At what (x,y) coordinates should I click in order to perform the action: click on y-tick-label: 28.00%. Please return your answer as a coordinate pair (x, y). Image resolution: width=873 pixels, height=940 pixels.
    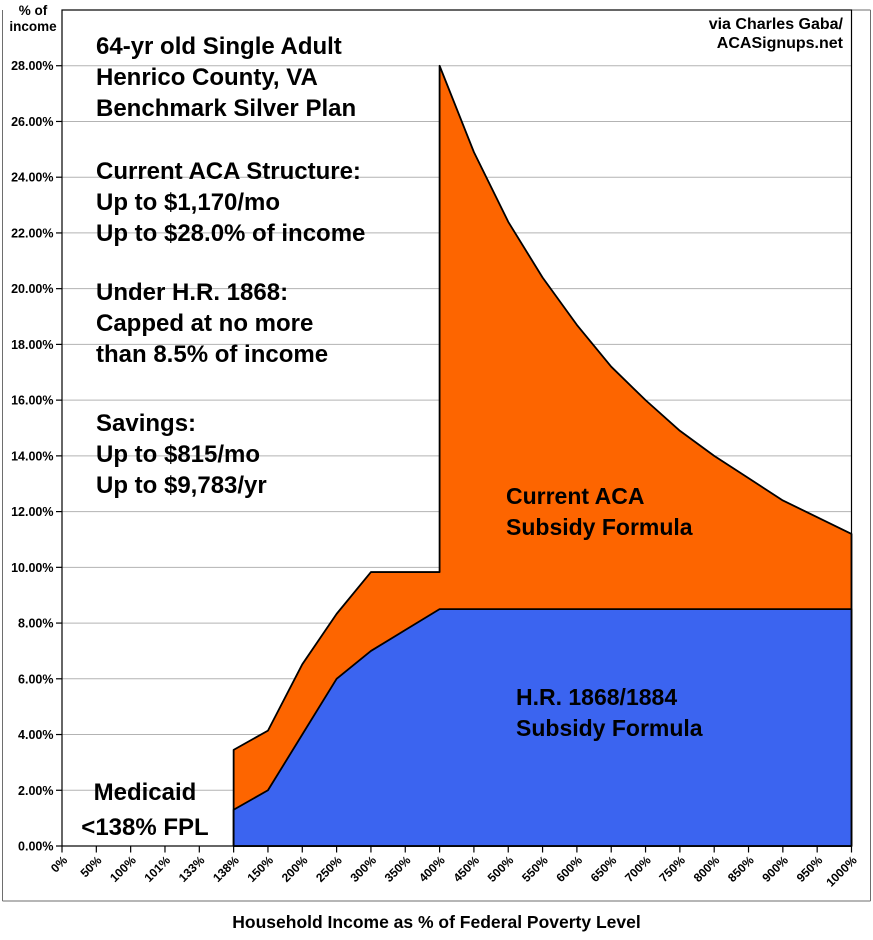
    Looking at the image, I should click on (32, 66).